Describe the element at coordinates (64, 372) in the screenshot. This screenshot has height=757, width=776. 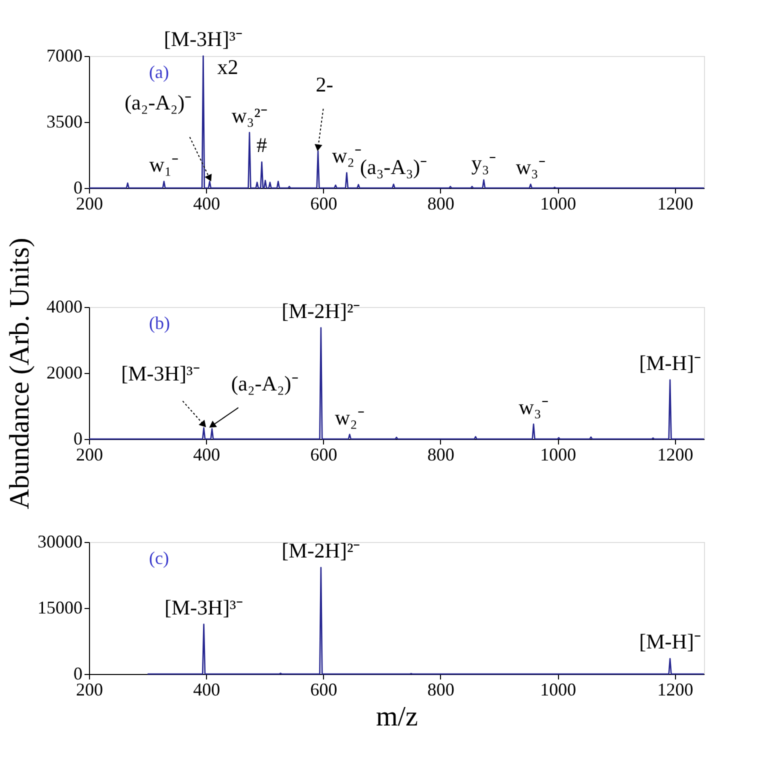
I see `y-tick-label: 2000` at that location.